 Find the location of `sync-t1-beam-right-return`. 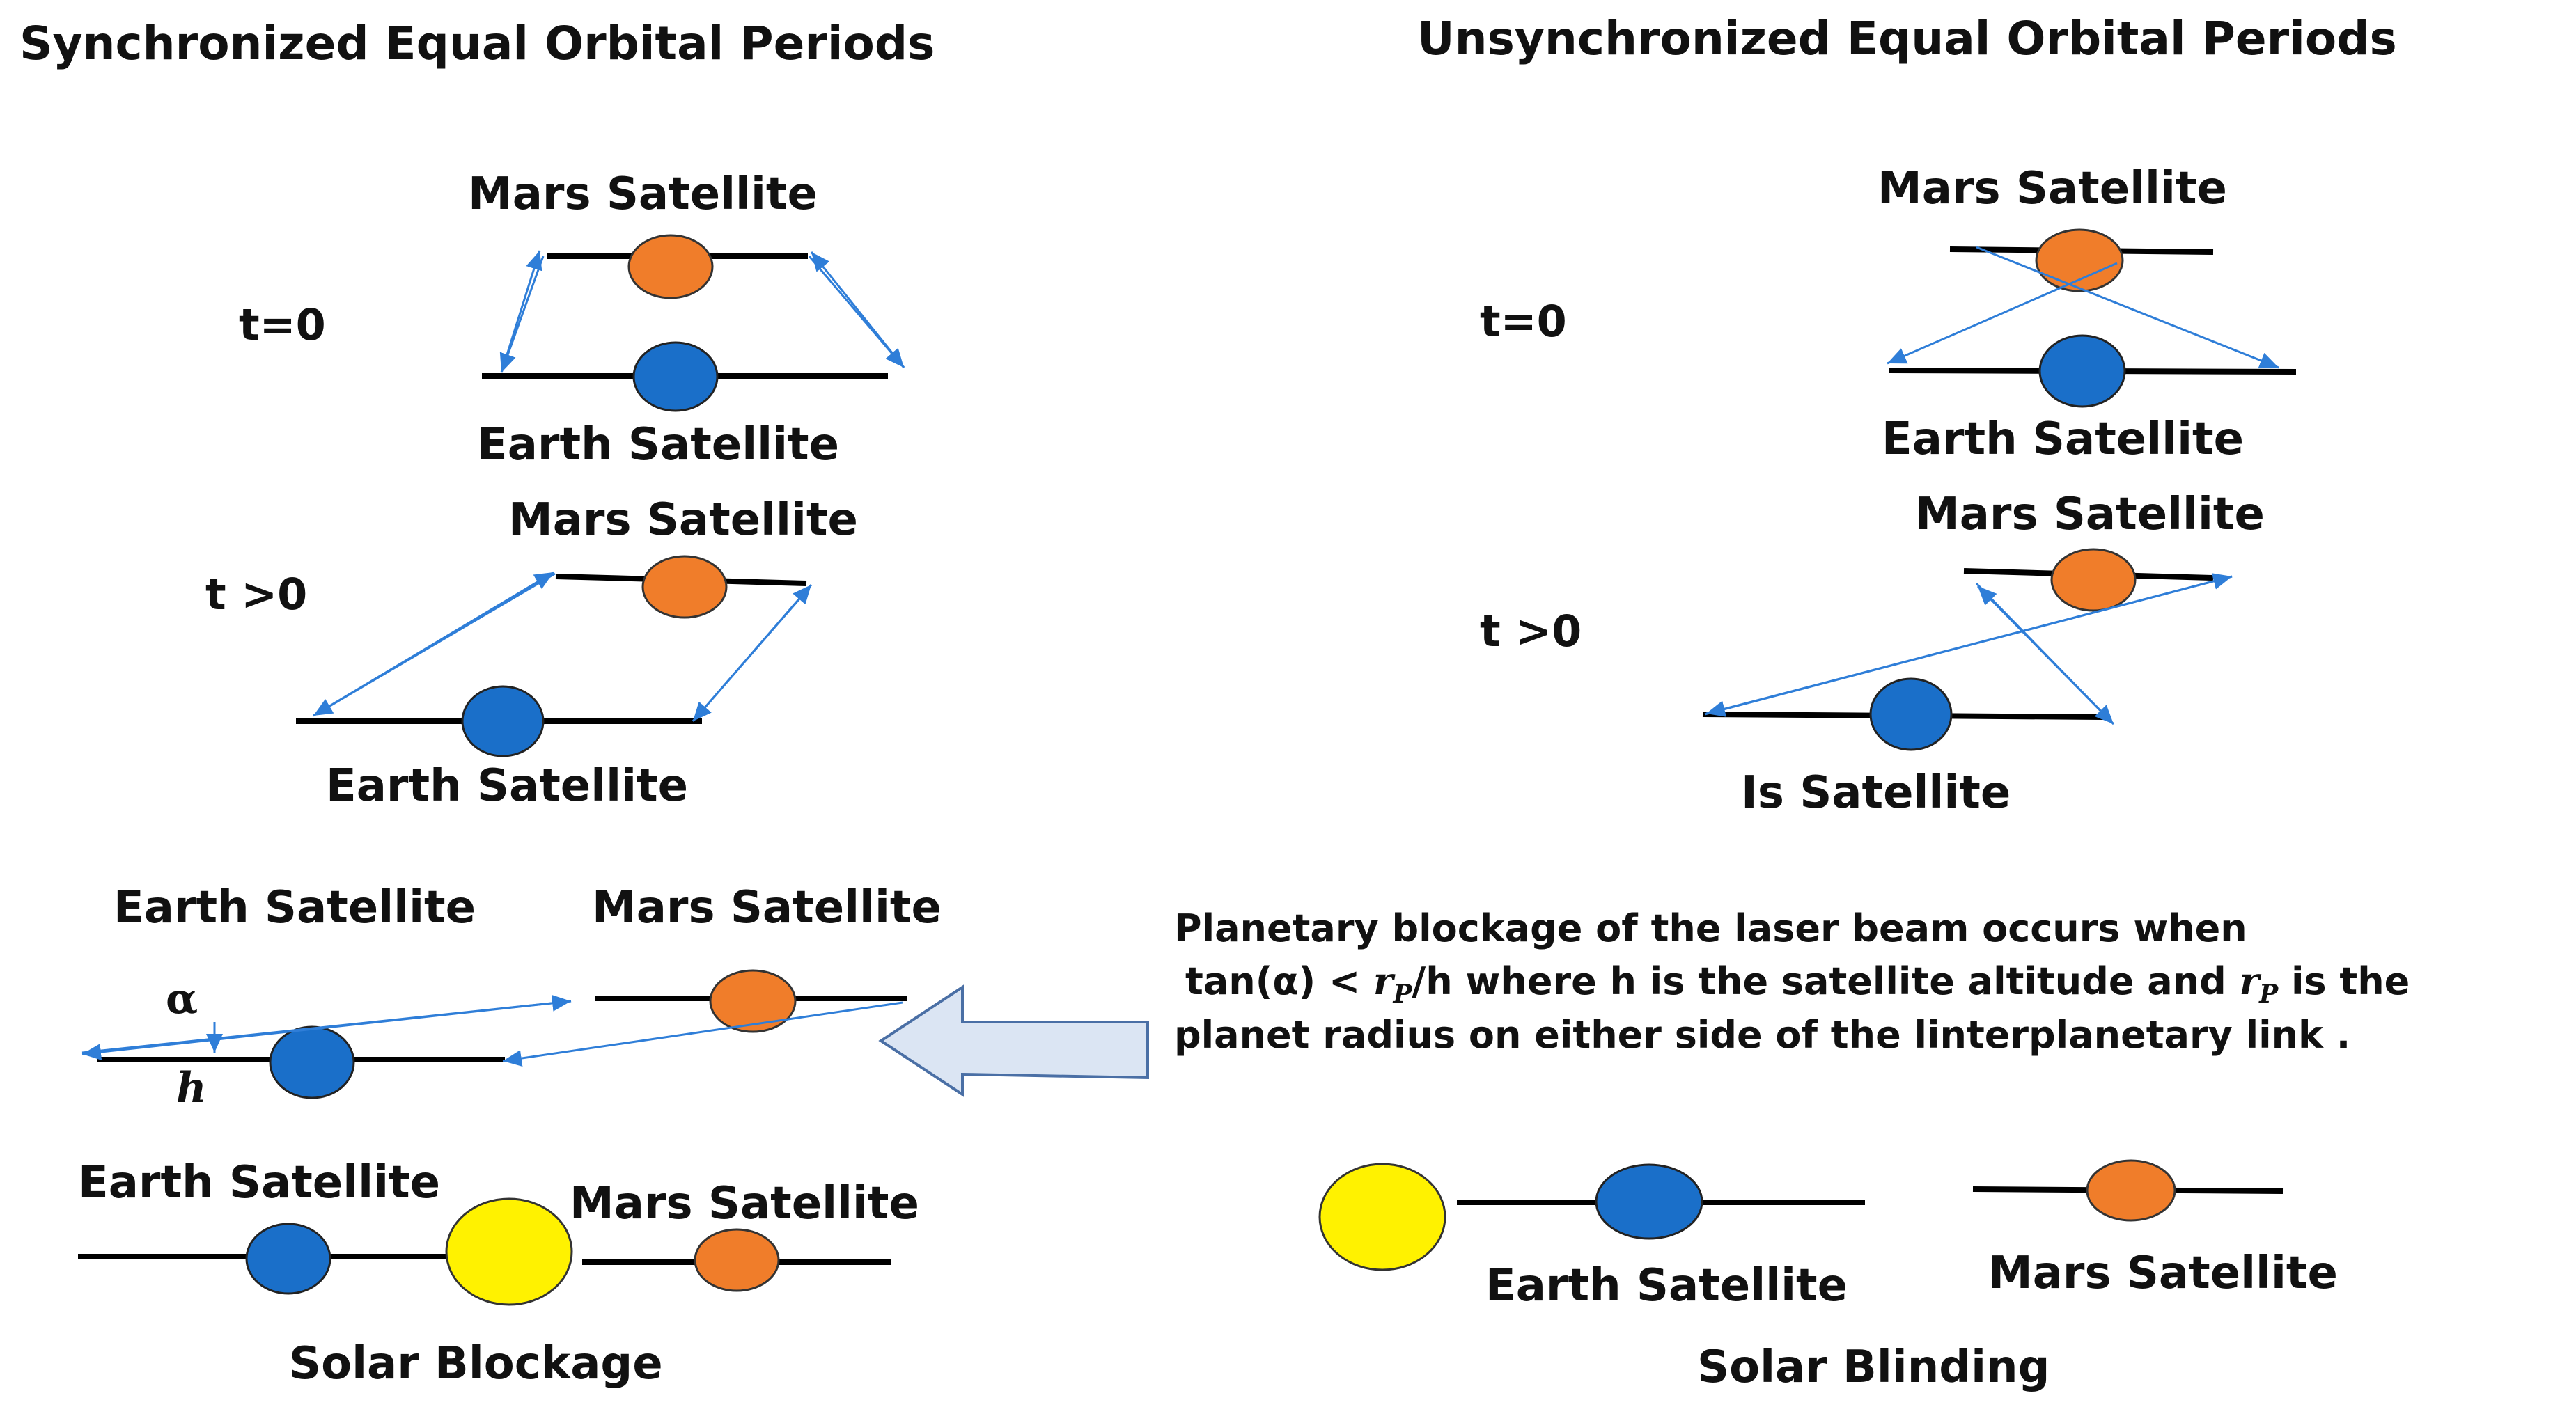

sync-t1-beam-right-return is located at coordinates (753, 653).